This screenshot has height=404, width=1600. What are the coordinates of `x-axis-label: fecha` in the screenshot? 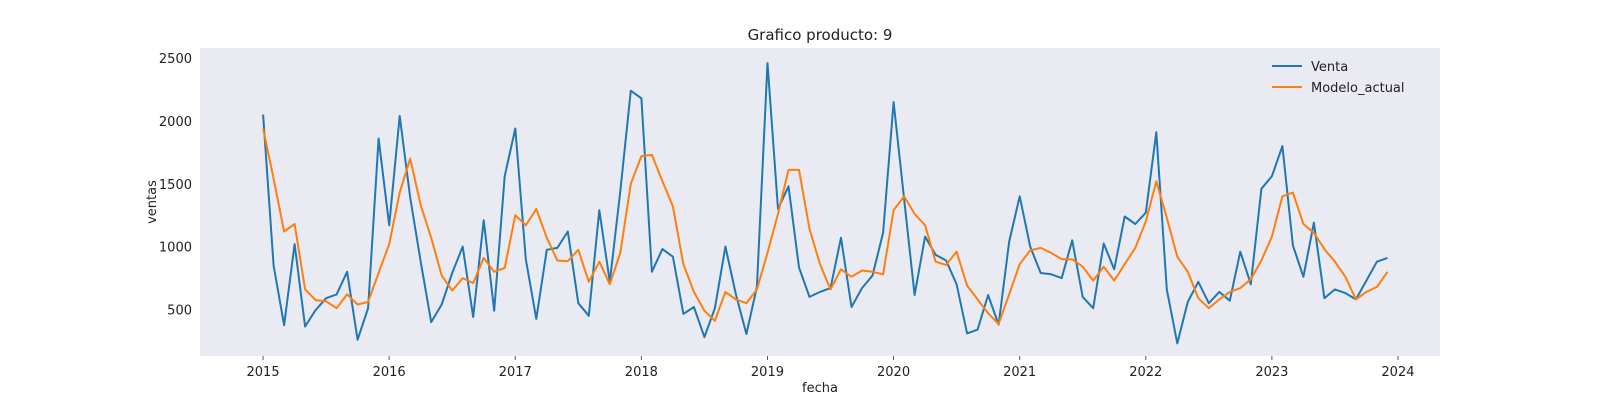 It's located at (820, 388).